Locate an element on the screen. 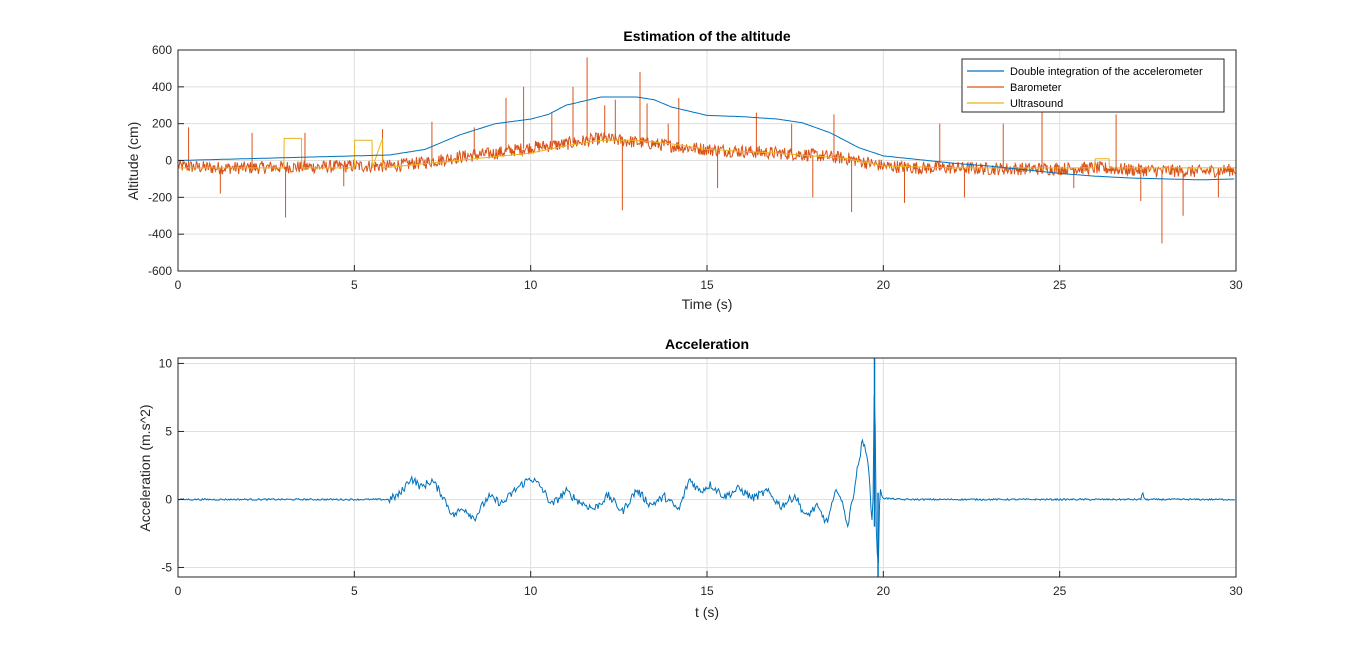  legend-entry-accelerometer: Double integration of the accelerometer is located at coordinates (1106, 72).